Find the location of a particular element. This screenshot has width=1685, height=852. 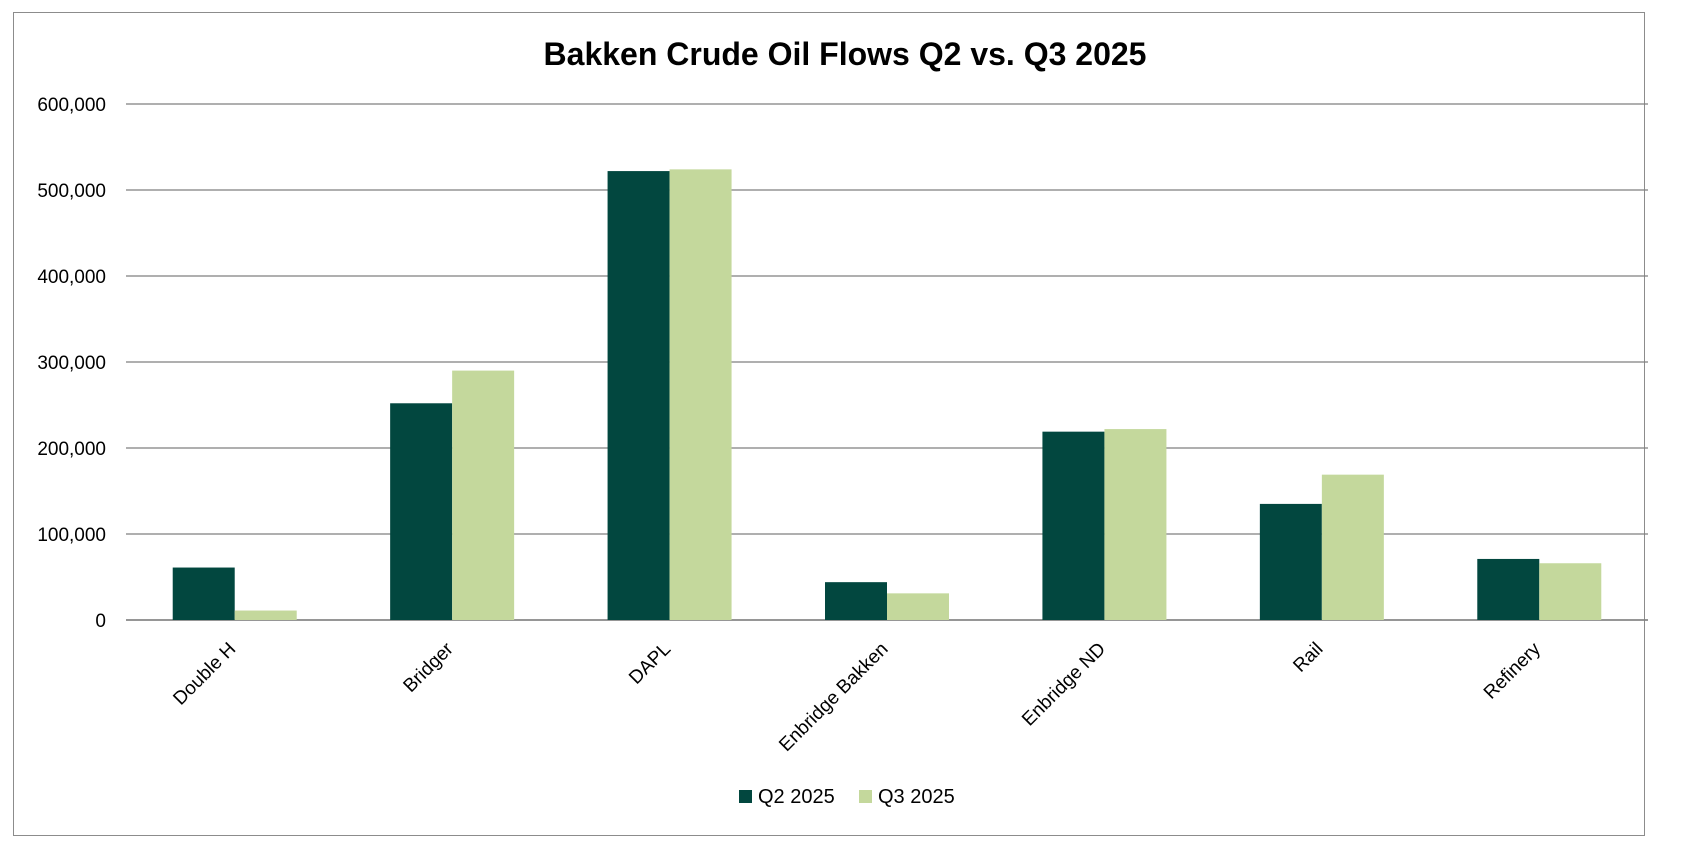

y-tick-label: 200,000 is located at coordinates (71, 449).